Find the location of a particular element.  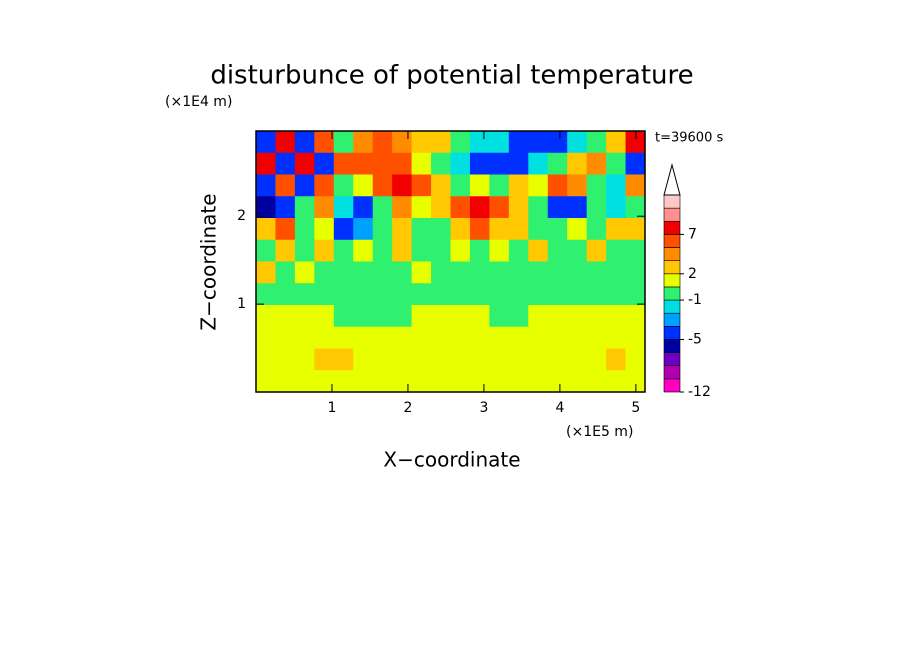

x-unit: (×1E5 m) is located at coordinates (599, 432).